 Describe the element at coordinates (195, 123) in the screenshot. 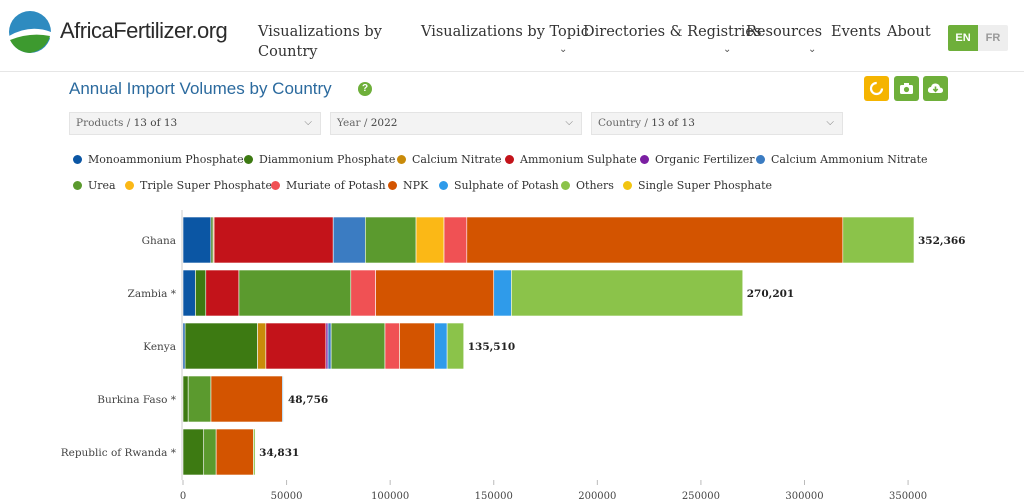

I see `products-filter: Products / 13 of 13 ⌵` at that location.